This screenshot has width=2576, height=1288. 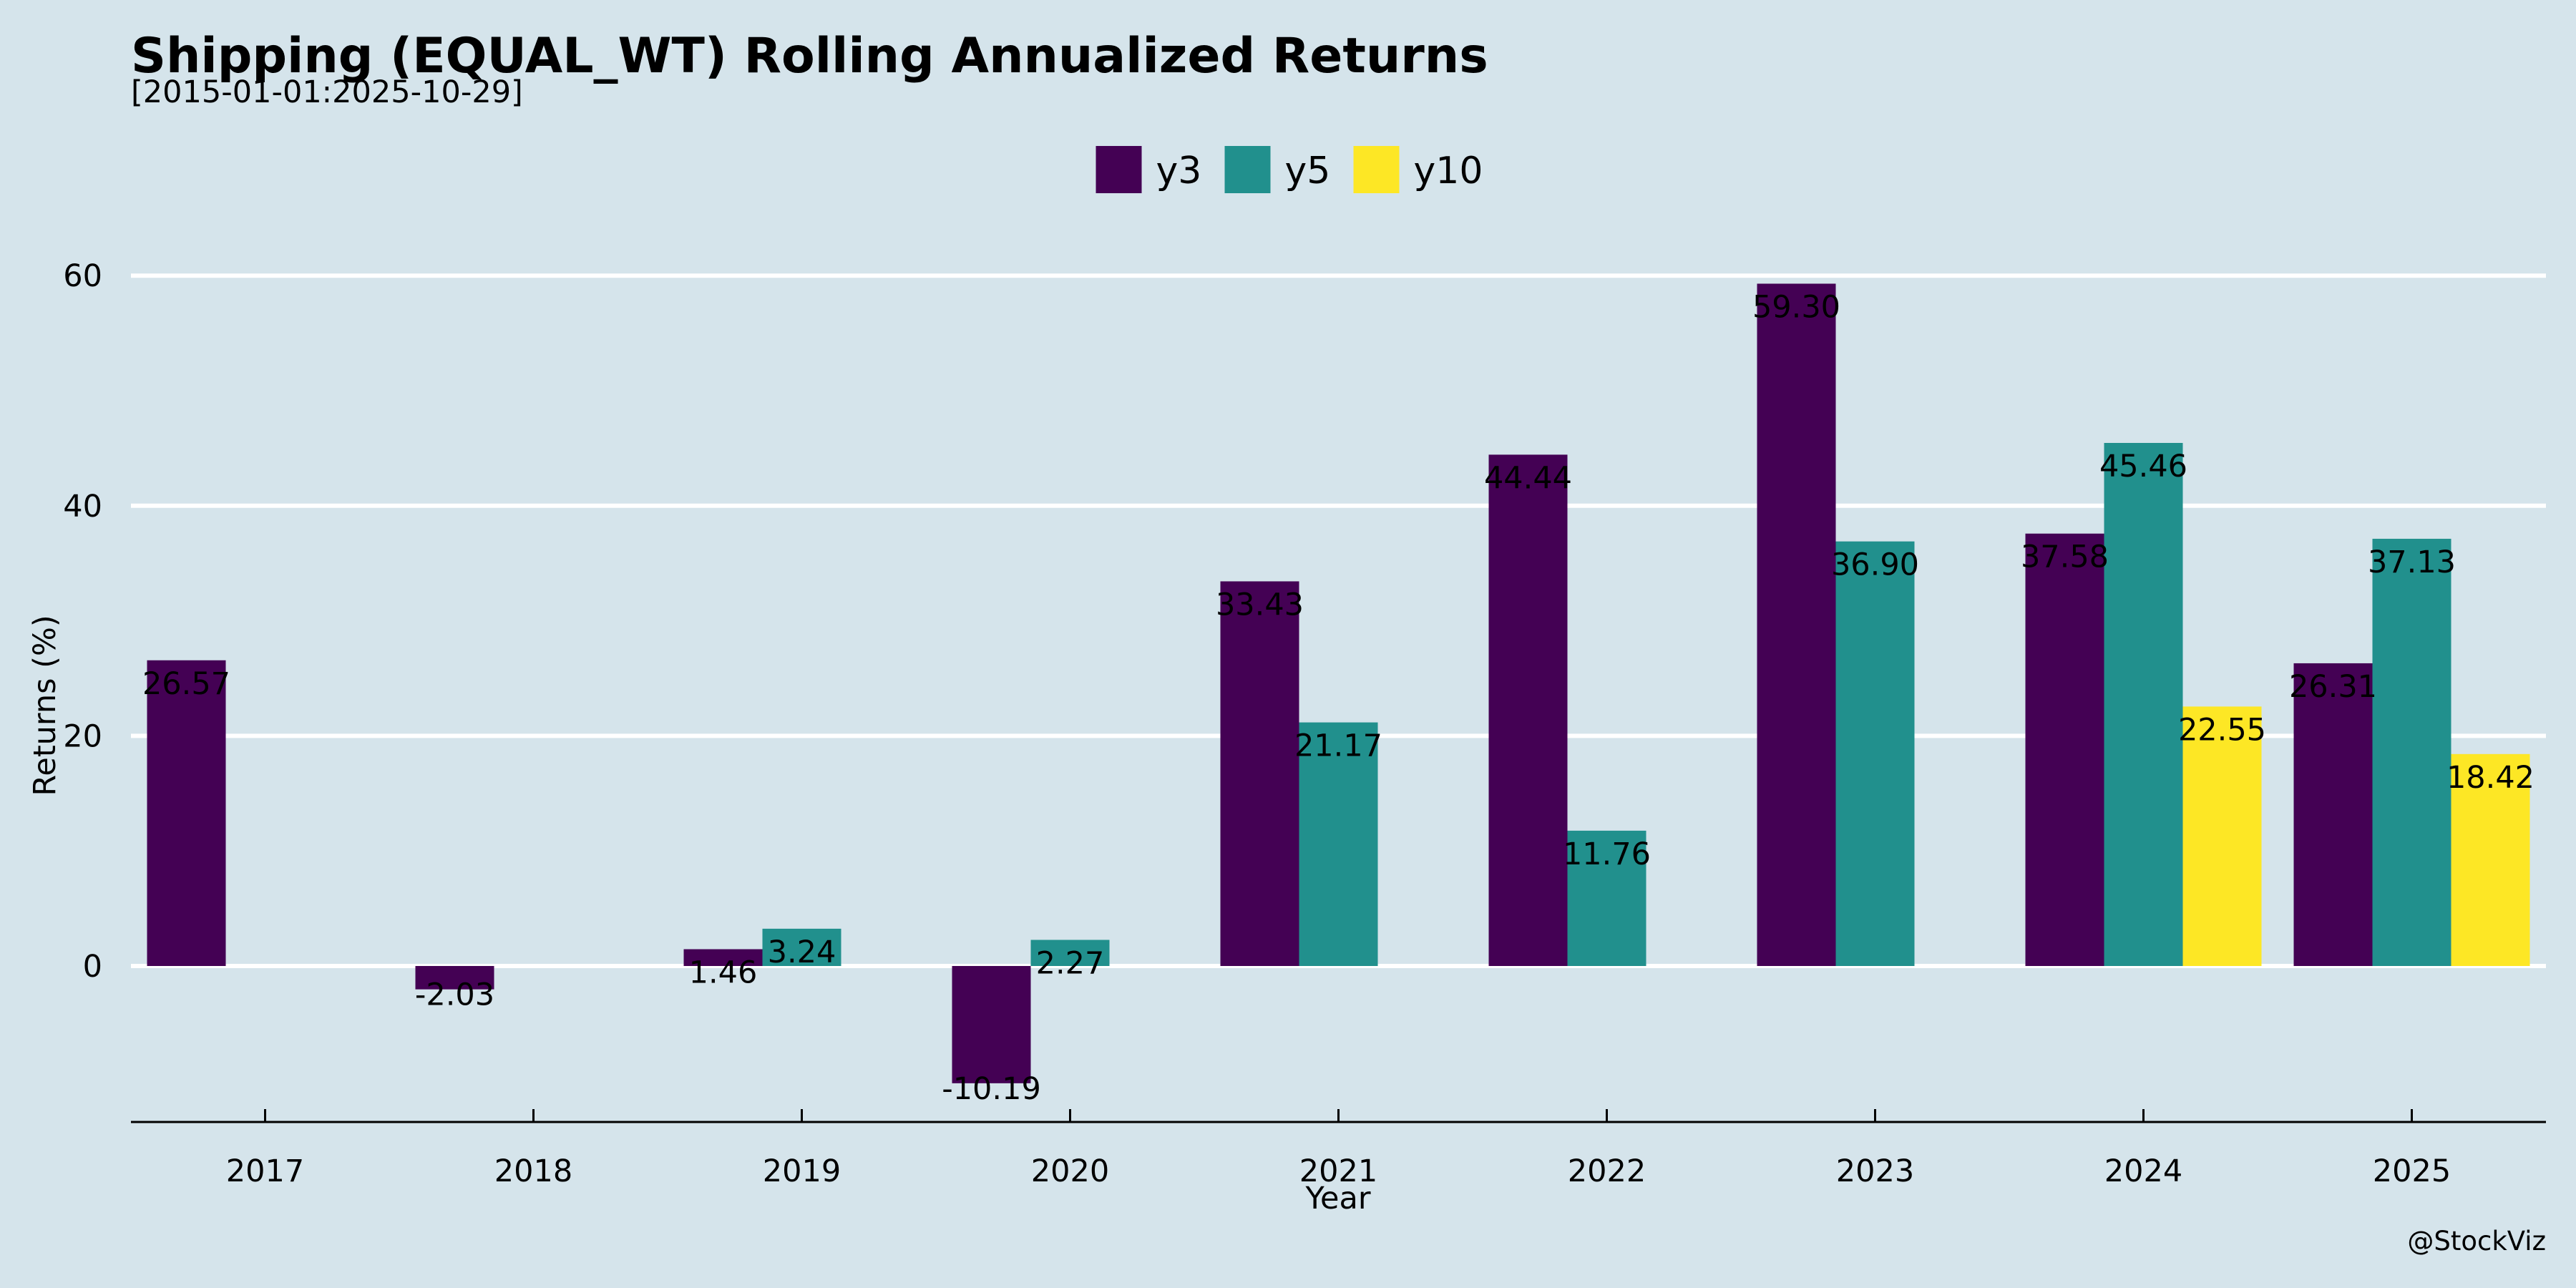 What do you see at coordinates (265, 1171) in the screenshot?
I see `x-tick-label: 2017` at bounding box center [265, 1171].